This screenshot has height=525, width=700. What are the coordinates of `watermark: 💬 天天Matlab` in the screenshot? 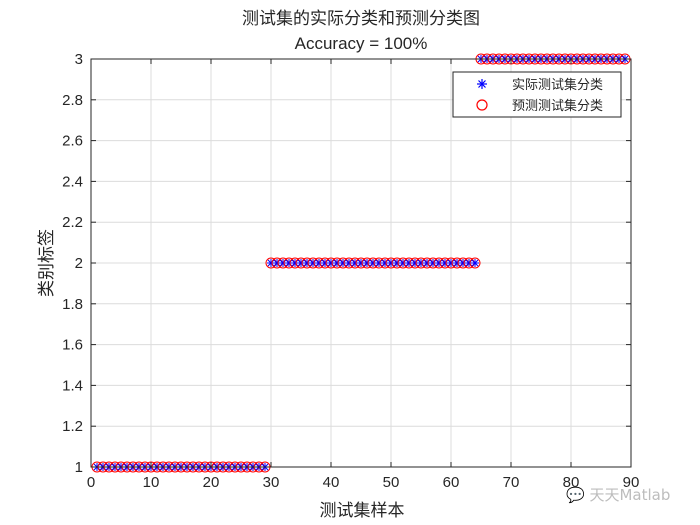 It's located at (618, 494).